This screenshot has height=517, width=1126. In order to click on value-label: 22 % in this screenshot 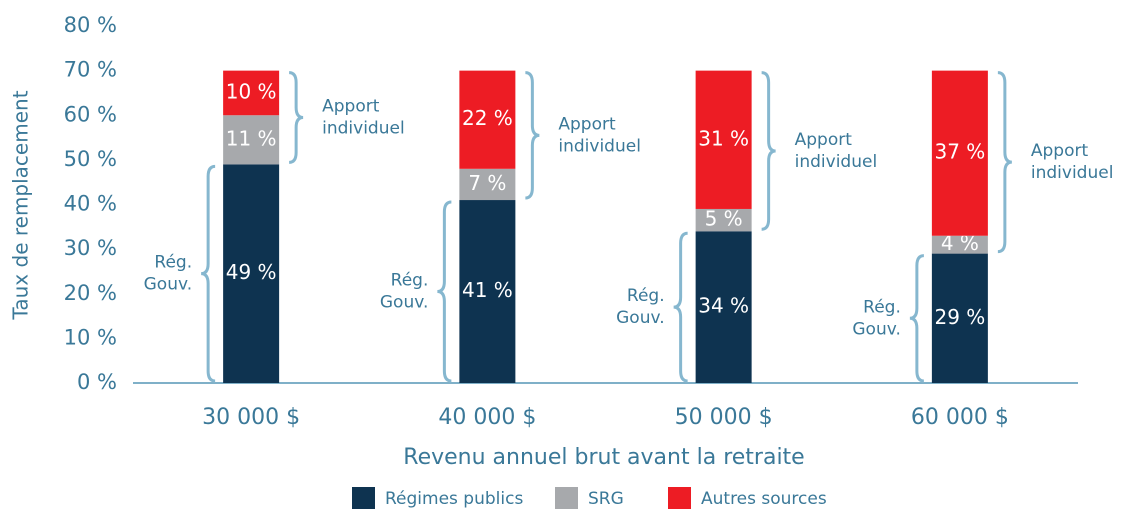, I will do `click(487, 118)`.